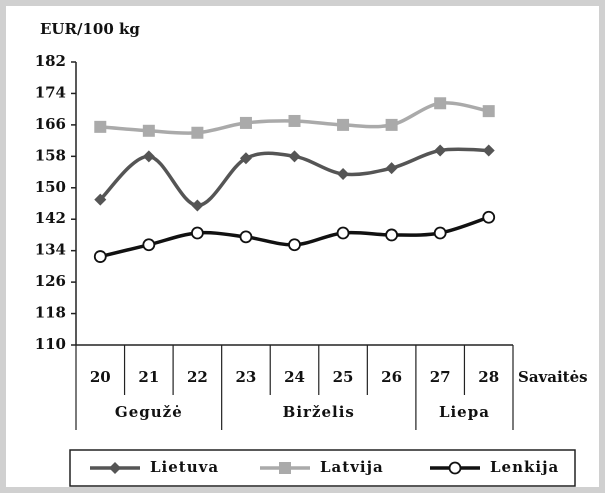 Image resolution: width=605 pixels, height=493 pixels. Describe the element at coordinates (50, 250) in the screenshot. I see `y-tick-label: 134` at that location.